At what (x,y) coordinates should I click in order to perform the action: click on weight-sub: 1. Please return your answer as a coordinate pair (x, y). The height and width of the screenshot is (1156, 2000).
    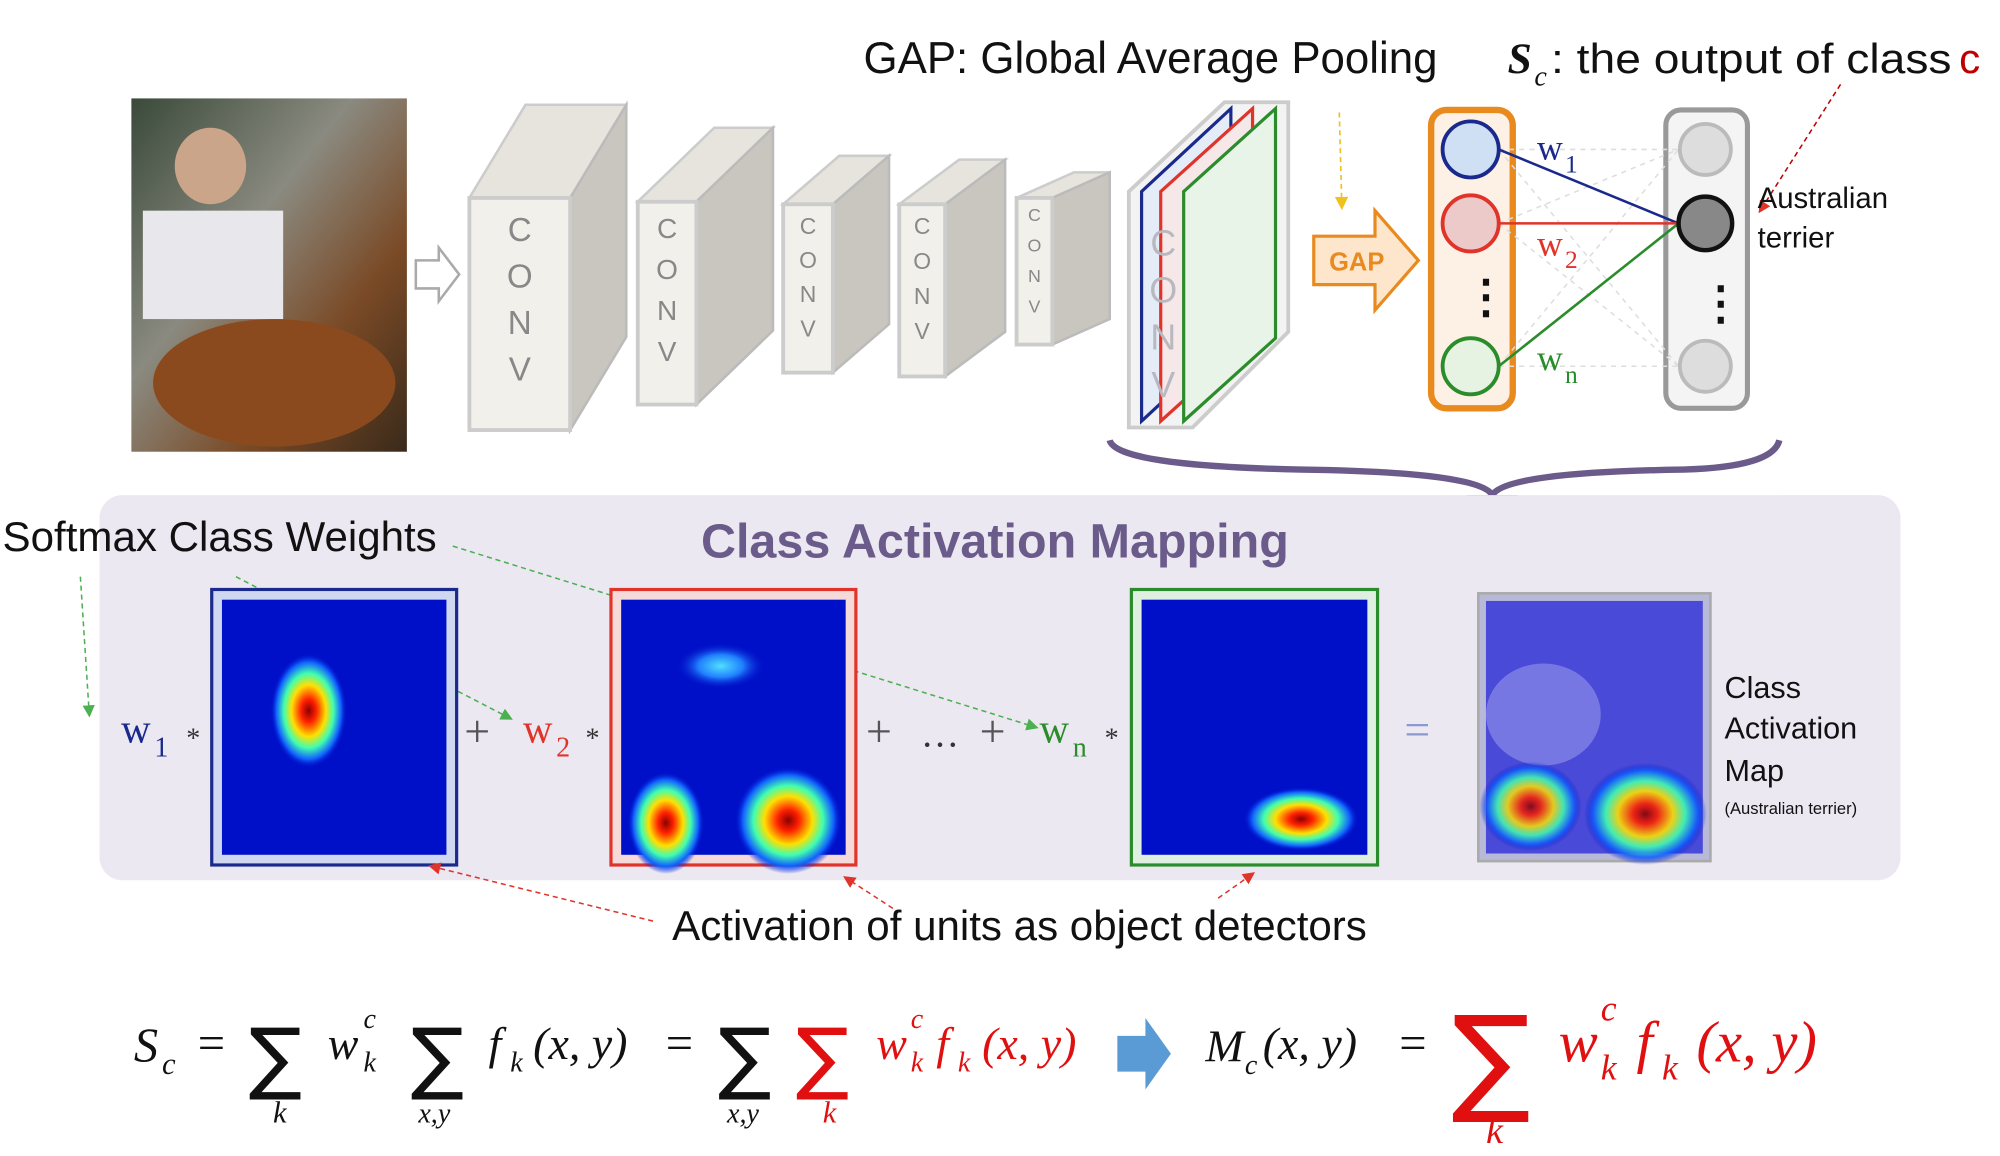
    Looking at the image, I should click on (1571, 163).